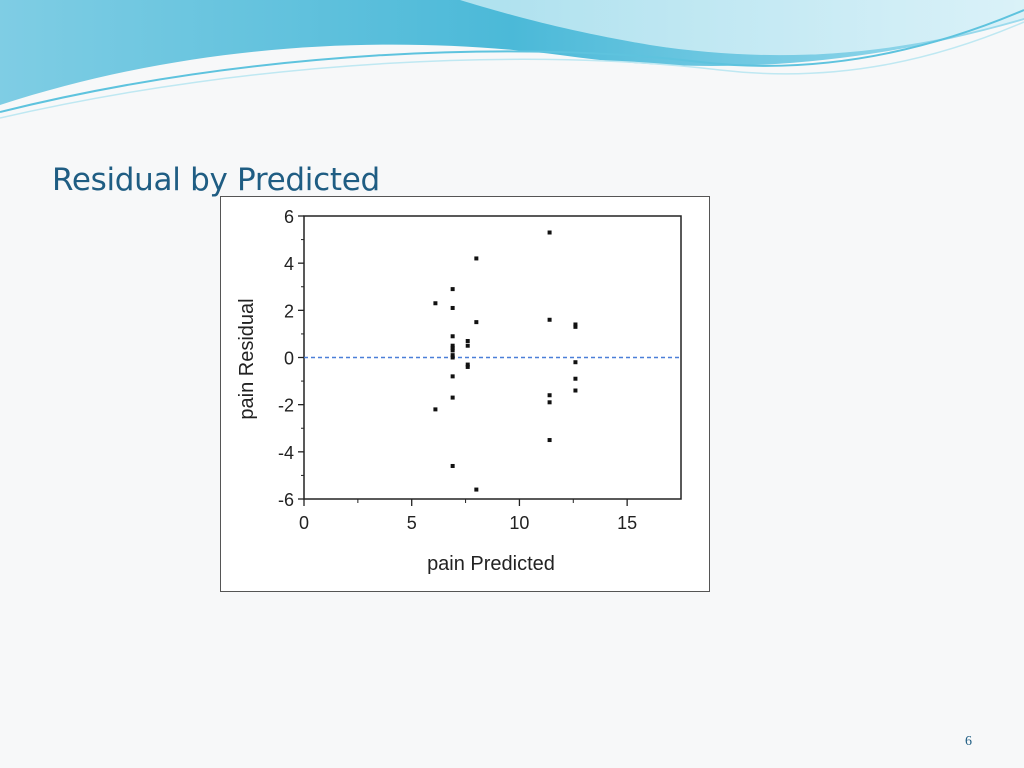 This screenshot has height=768, width=1024. I want to click on data-points, so click(505, 361).